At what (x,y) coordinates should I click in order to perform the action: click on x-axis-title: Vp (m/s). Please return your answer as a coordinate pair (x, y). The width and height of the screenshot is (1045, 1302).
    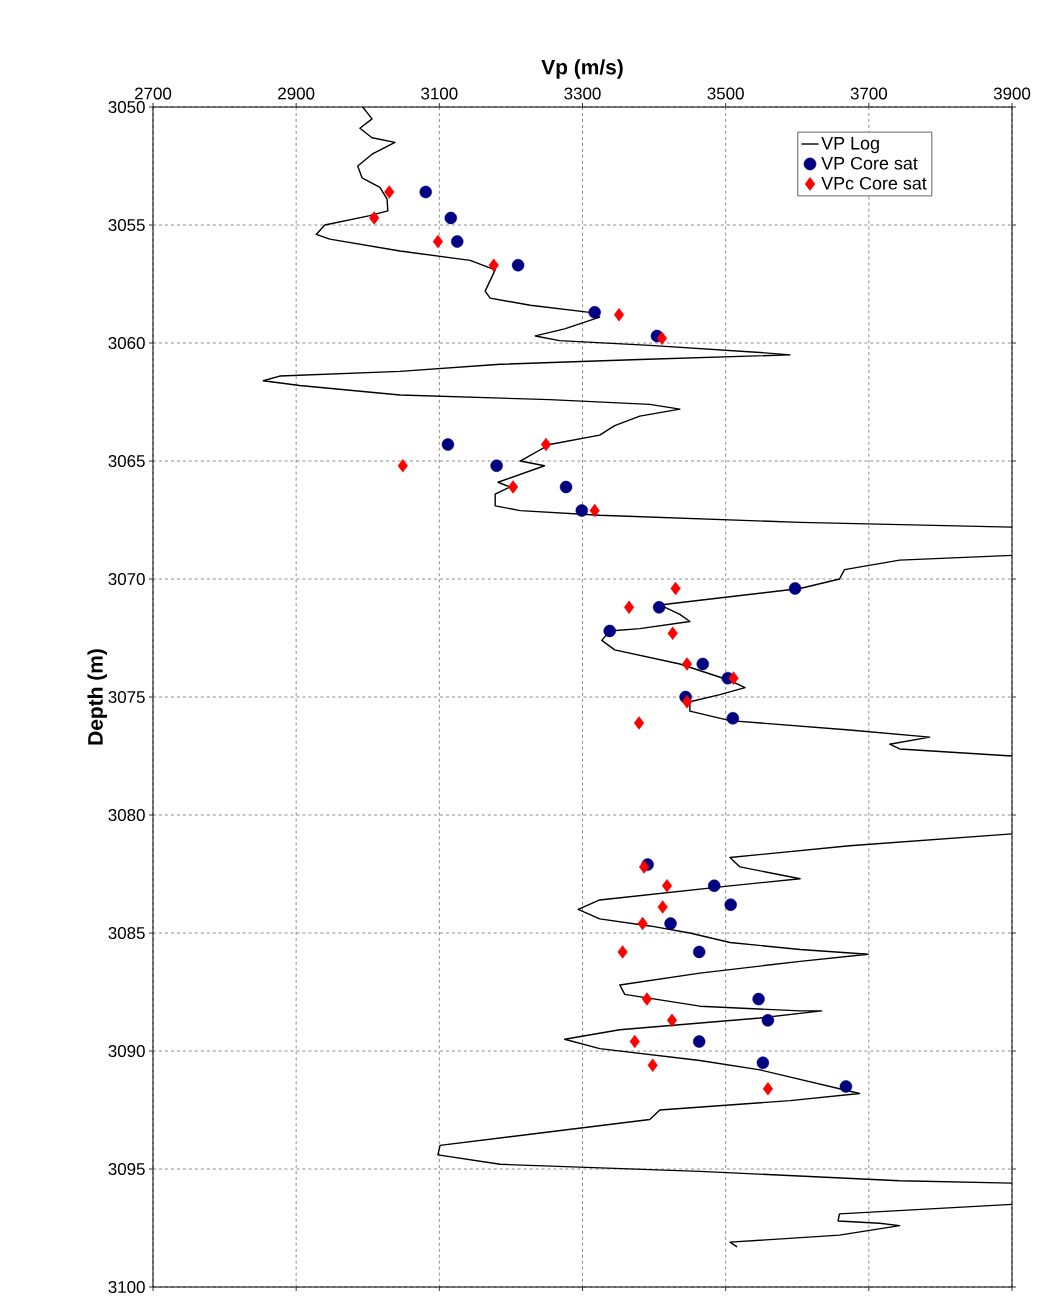
    Looking at the image, I should click on (582, 69).